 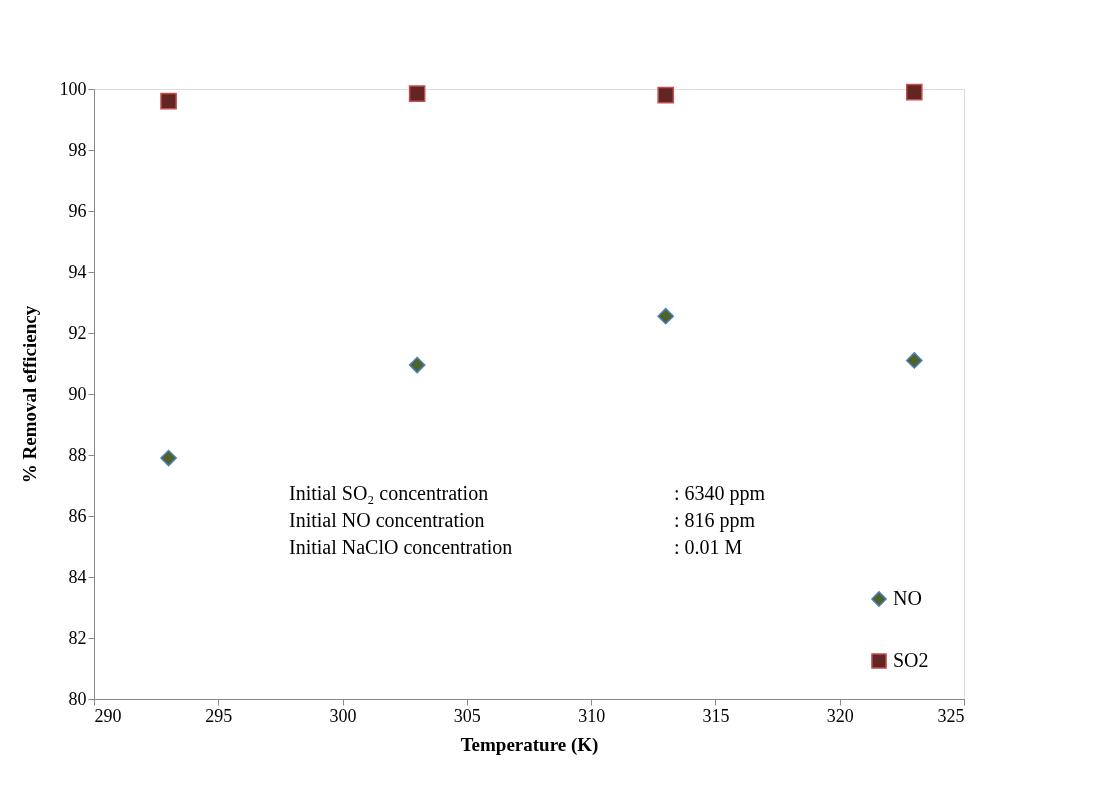 I want to click on x-tick-label: 315, so click(x=716, y=715).